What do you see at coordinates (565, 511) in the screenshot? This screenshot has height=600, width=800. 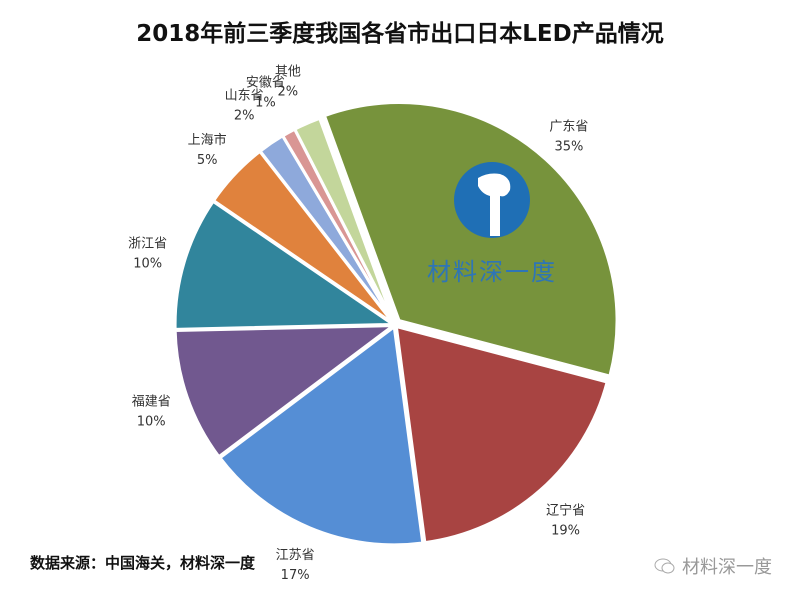 I see `slice-label: 辽宁省` at bounding box center [565, 511].